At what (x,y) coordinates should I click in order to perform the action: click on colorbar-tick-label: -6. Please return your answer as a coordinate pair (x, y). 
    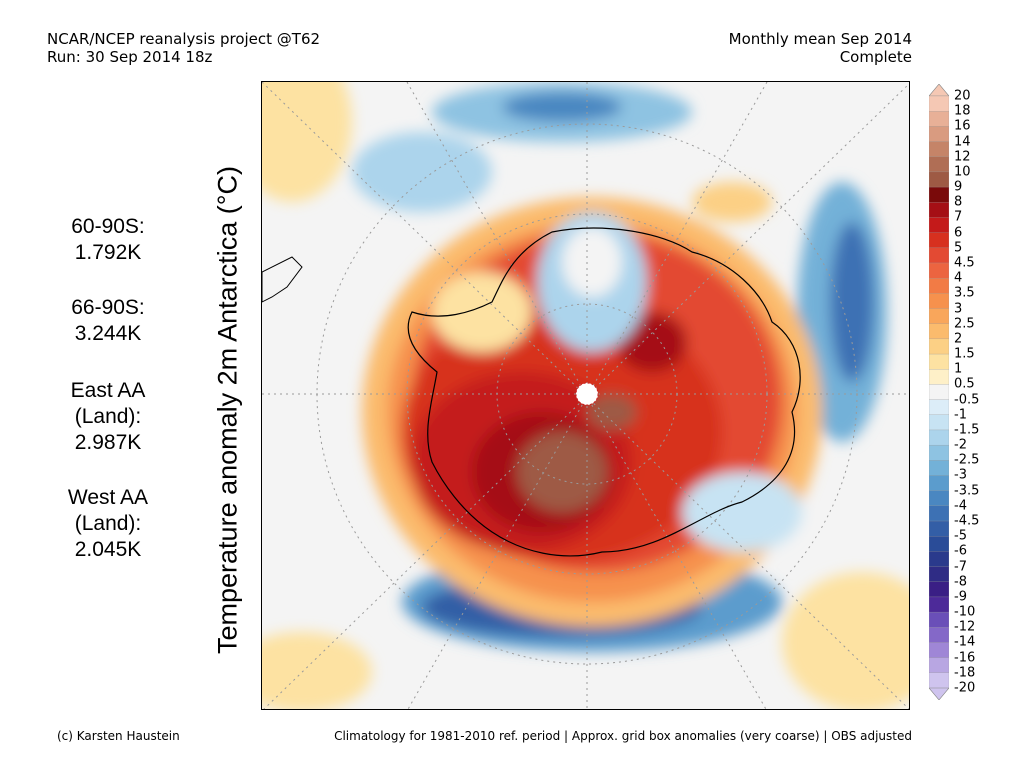
    Looking at the image, I should click on (960, 551).